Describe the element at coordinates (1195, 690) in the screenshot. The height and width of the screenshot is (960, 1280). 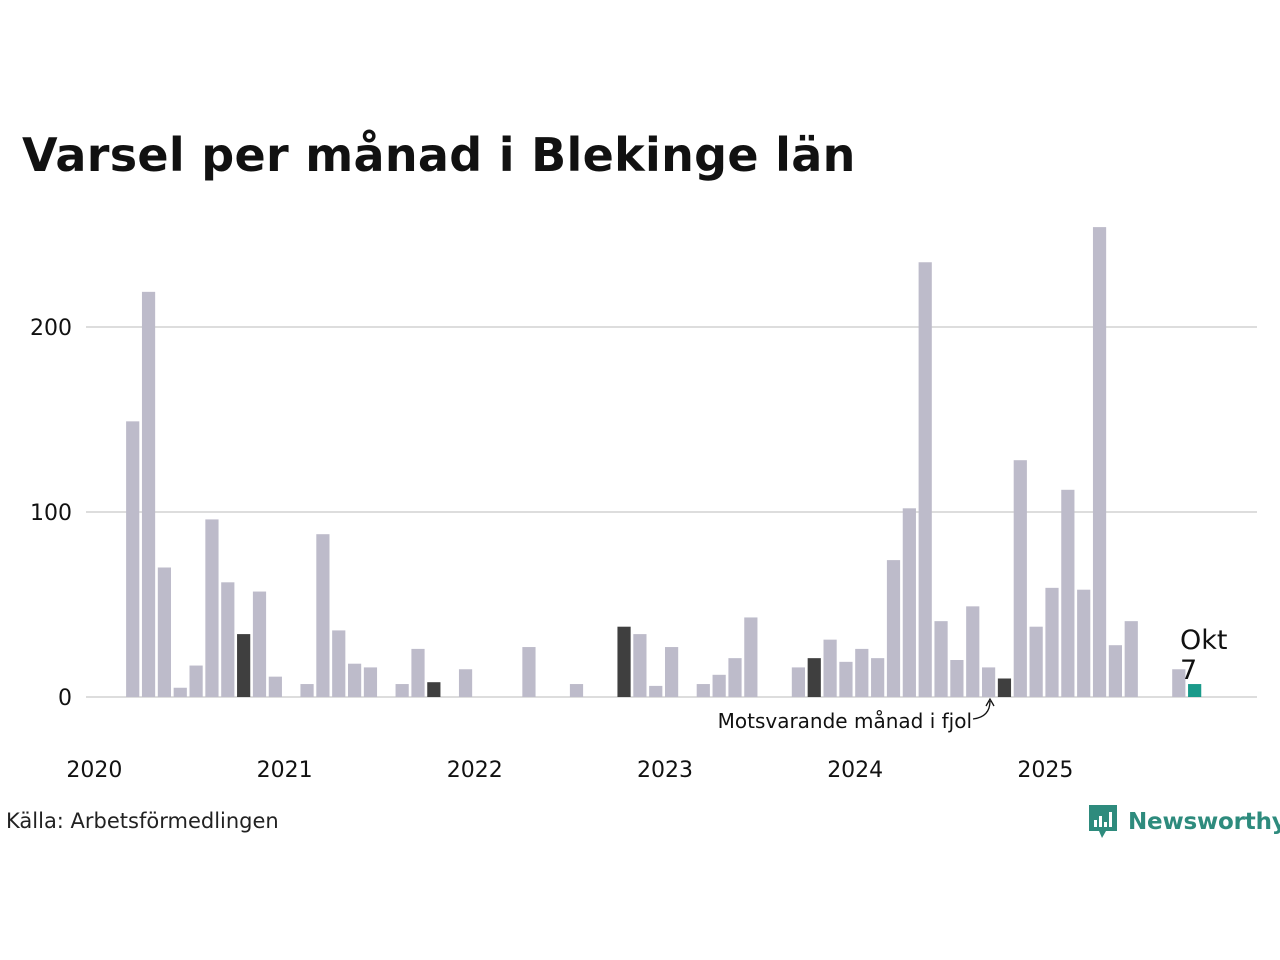
I see `bar-current-month` at that location.